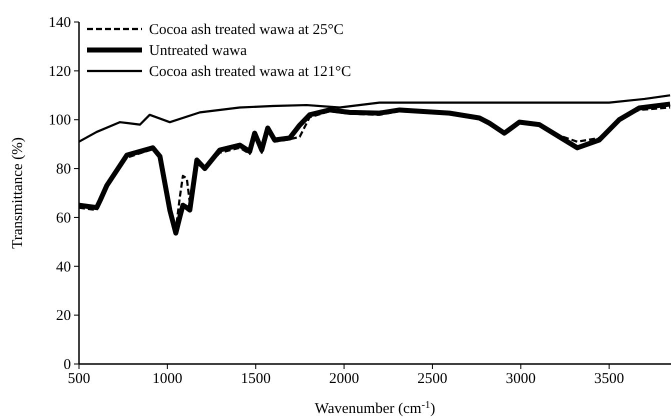 This screenshot has width=671, height=419. Describe the element at coordinates (67, 365) in the screenshot. I see `y-tick-label: 0` at that location.